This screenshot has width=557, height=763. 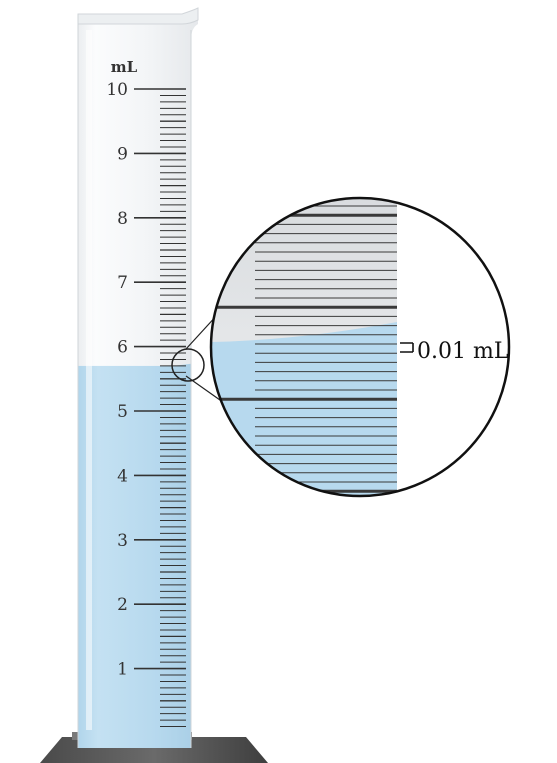 I want to click on scale-label: 2, so click(x=122, y=605).